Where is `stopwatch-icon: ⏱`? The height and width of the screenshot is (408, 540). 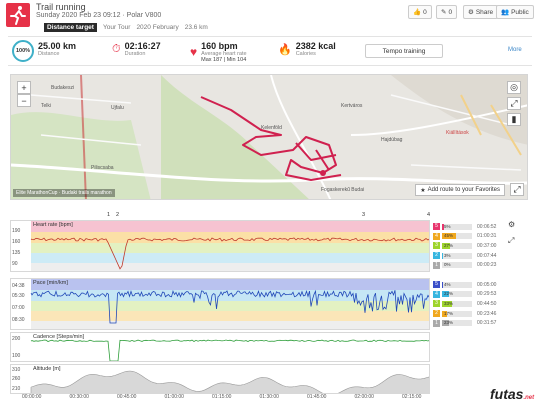
stopwatch-icon: ⏱ is located at coordinates (116, 48).